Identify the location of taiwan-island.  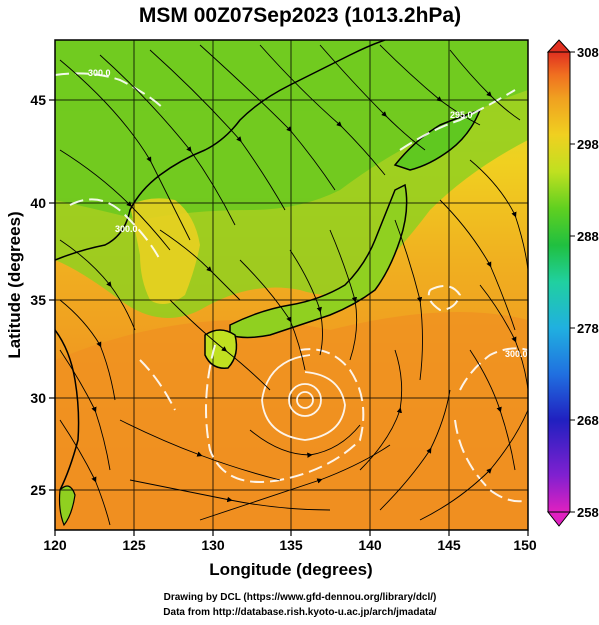
(67, 506).